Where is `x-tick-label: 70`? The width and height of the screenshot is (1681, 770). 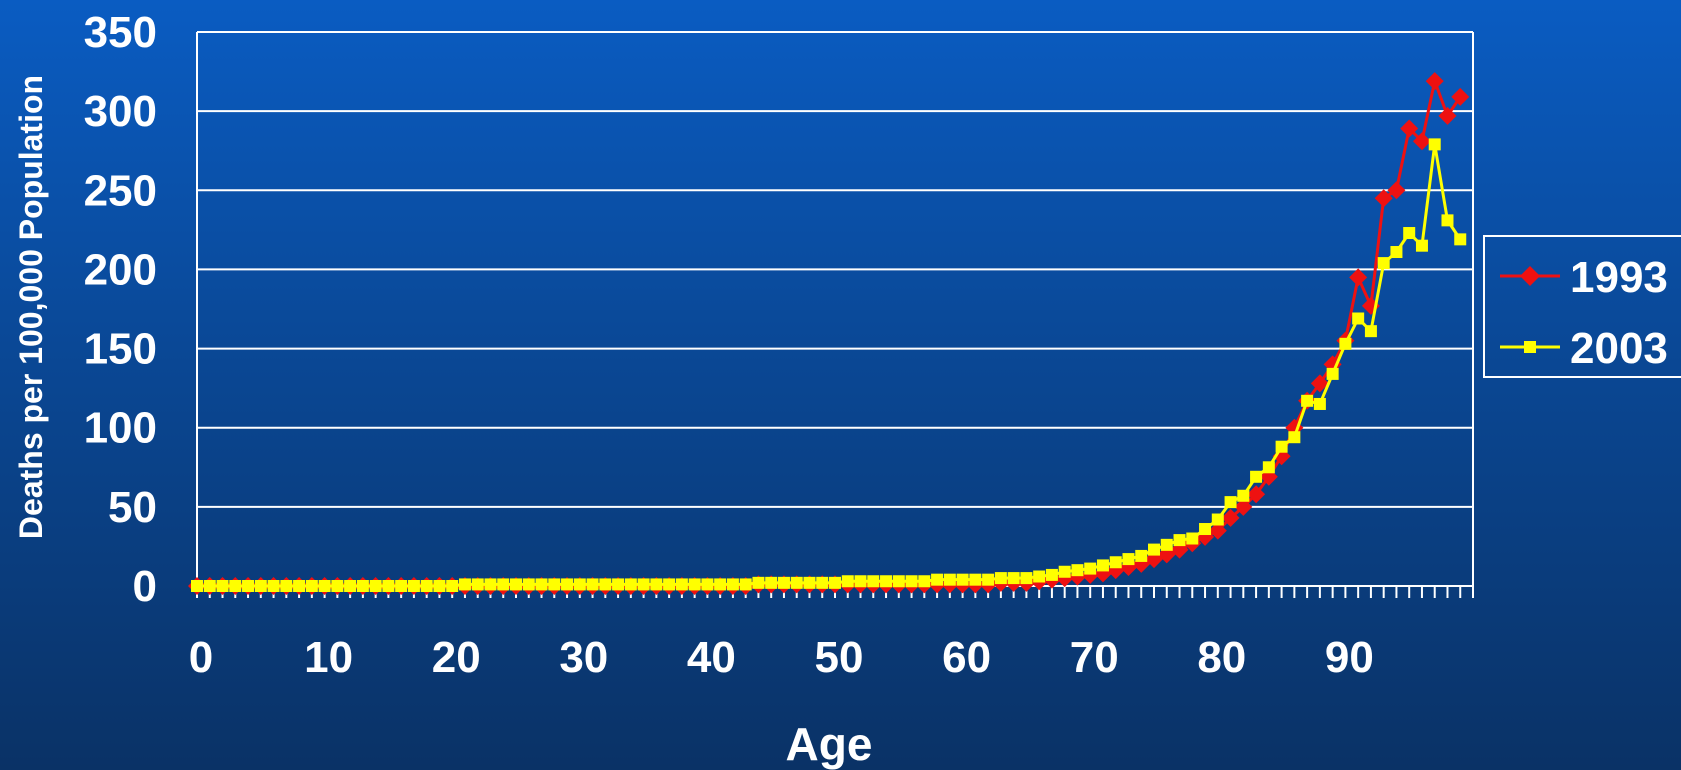 x-tick-label: 70 is located at coordinates (1094, 657).